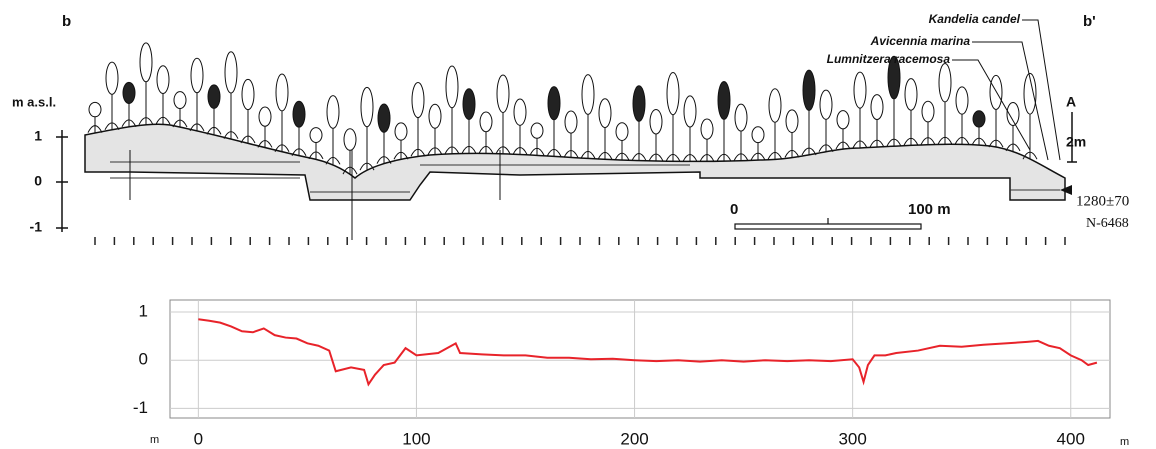 This screenshot has width=1156, height=449. What do you see at coordinates (1006, 90) in the screenshot?
I see `leader-lines` at bounding box center [1006, 90].